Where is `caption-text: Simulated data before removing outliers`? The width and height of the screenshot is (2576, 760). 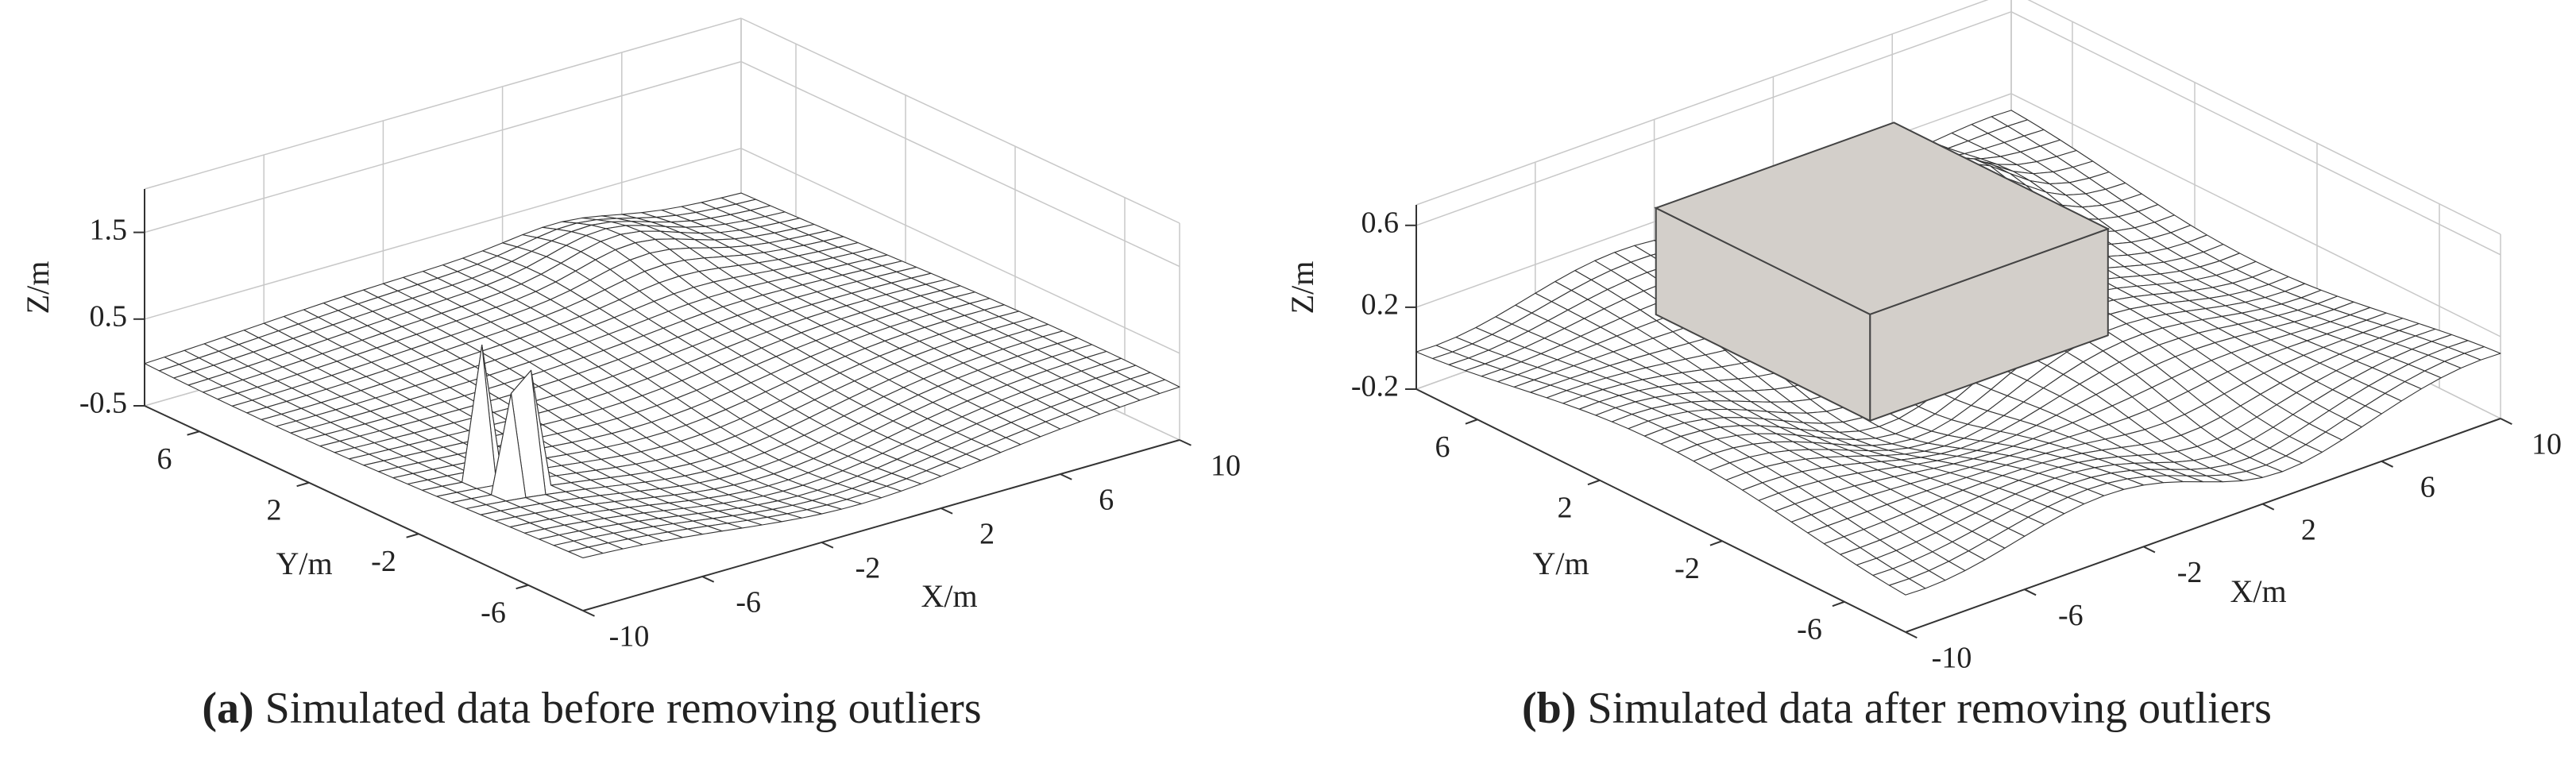 caption-text: Simulated data before removing outliers is located at coordinates (618, 709).